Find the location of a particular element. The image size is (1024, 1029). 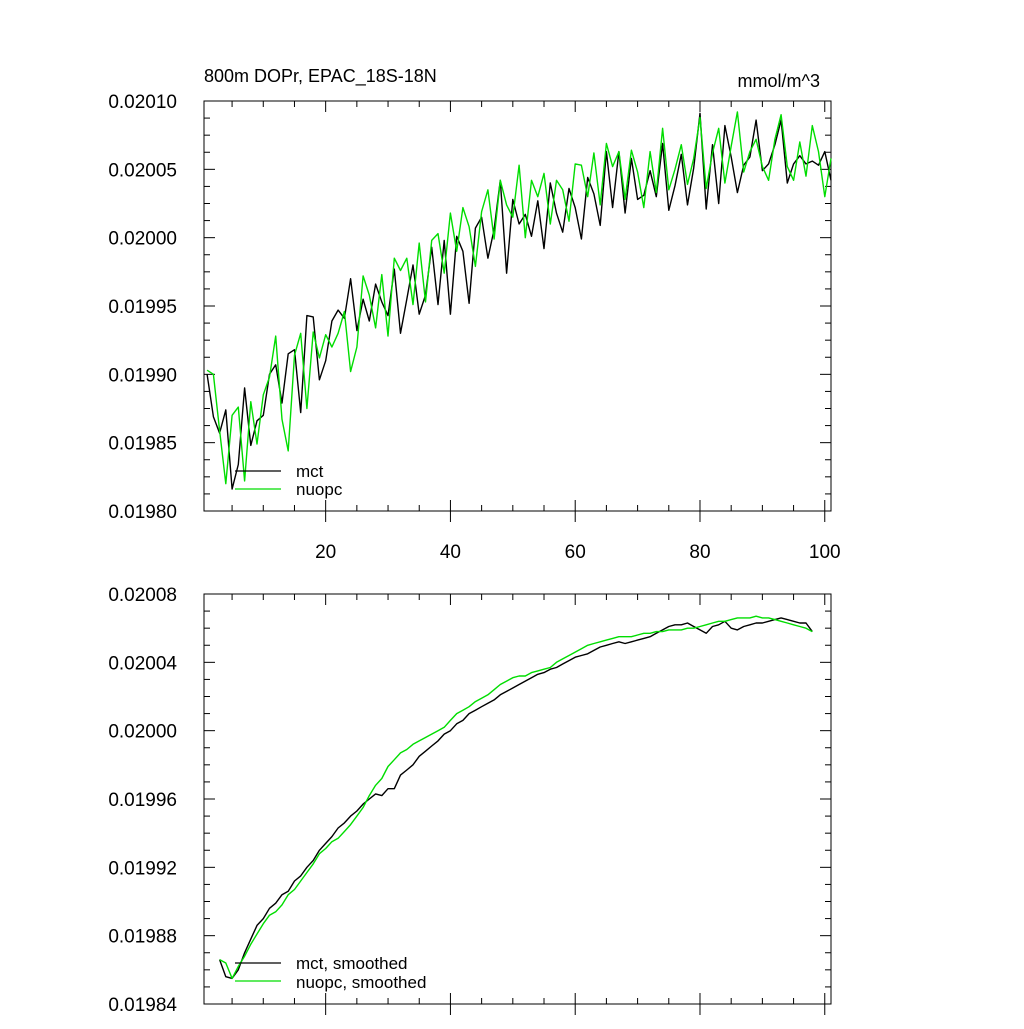

top-panel-units: mmol/m^3 is located at coordinates (779, 81).